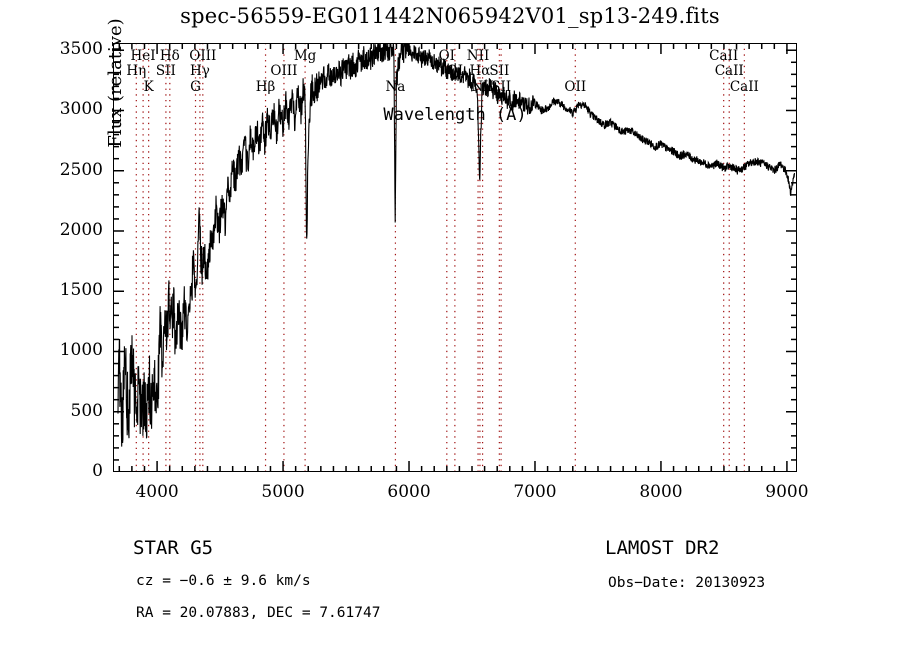  Describe the element at coordinates (195, 87) in the screenshot. I see `spectral-line-label: G` at that location.